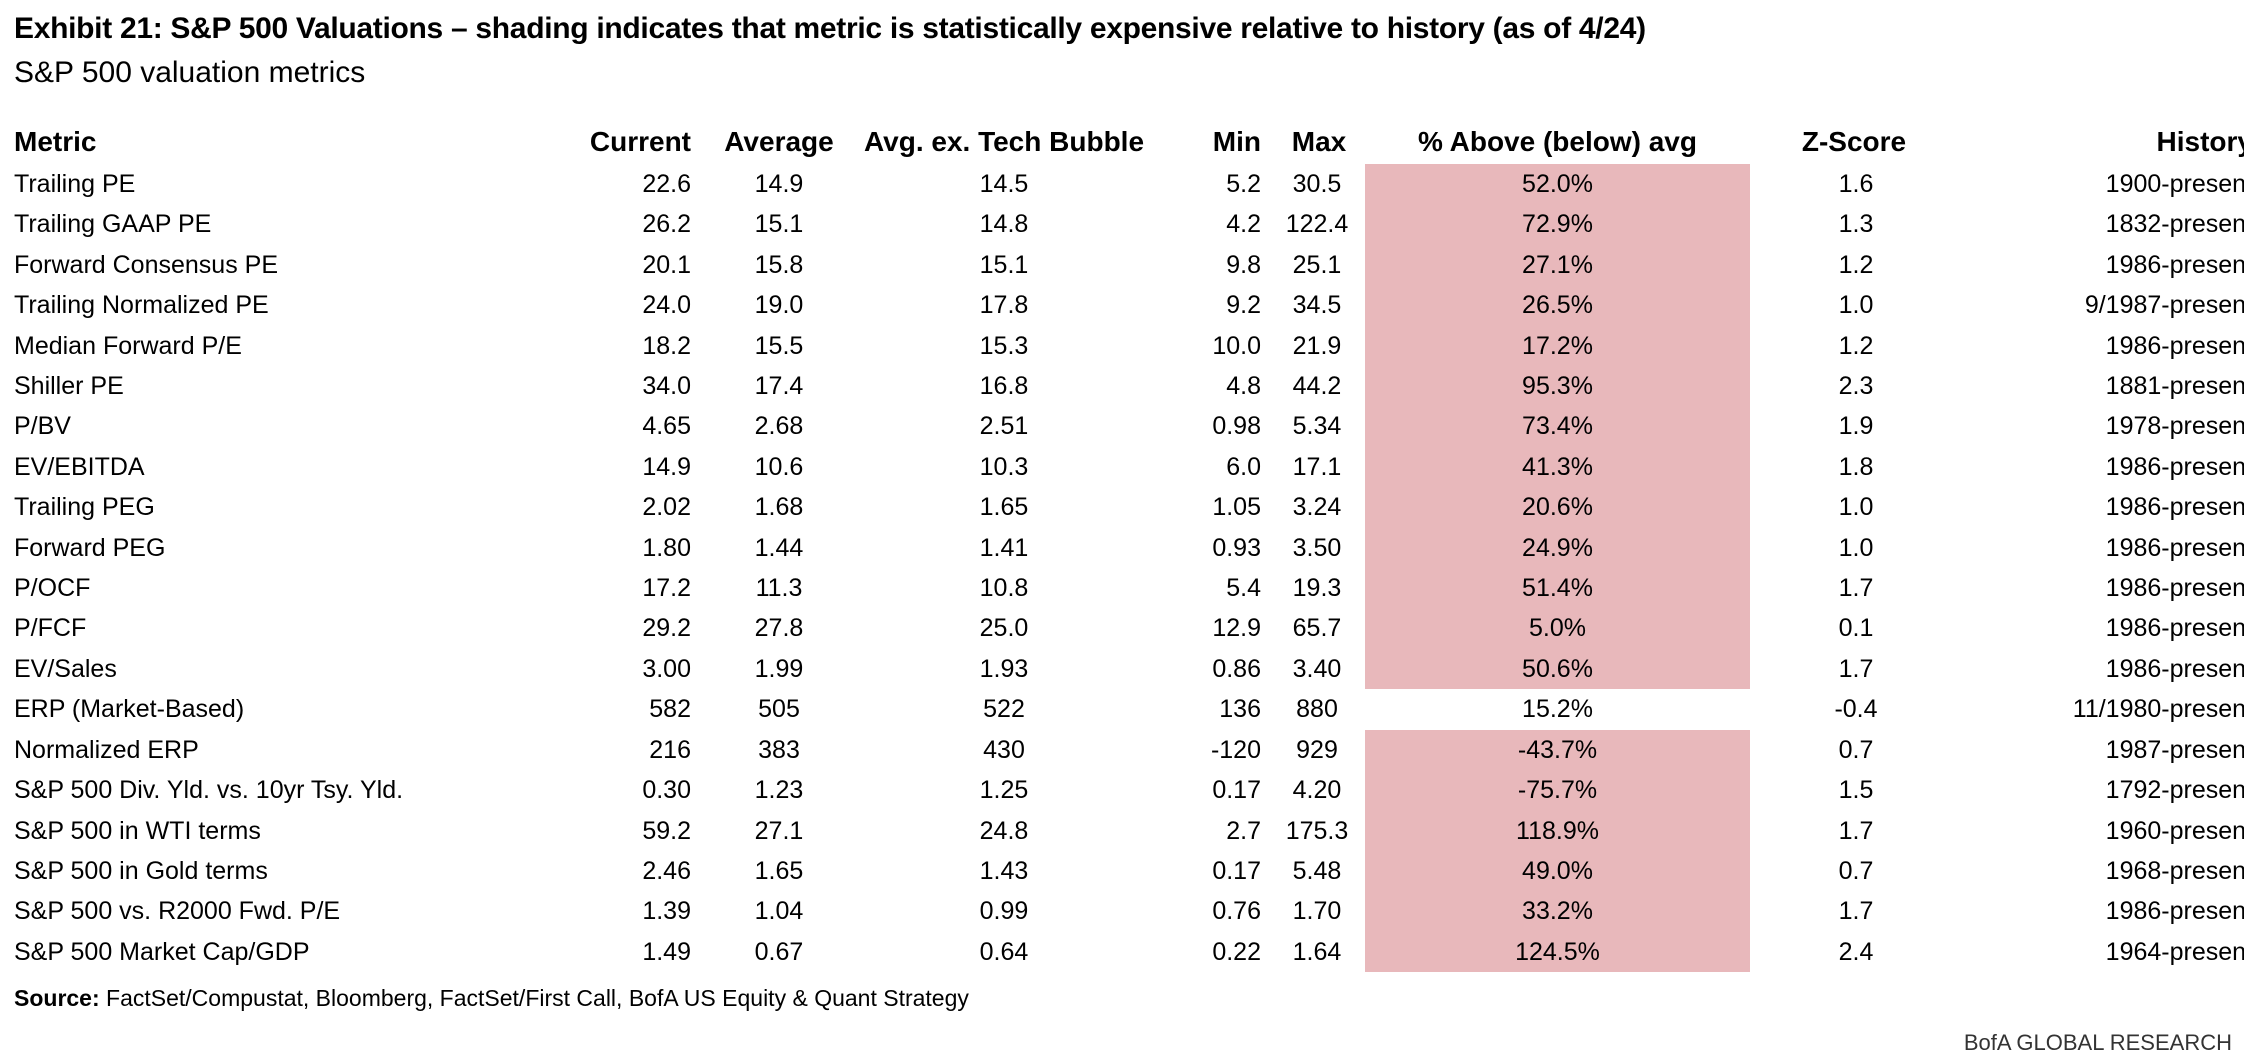  What do you see at coordinates (1856, 466) in the screenshot?
I see `cell-z-score: 1.8` at bounding box center [1856, 466].